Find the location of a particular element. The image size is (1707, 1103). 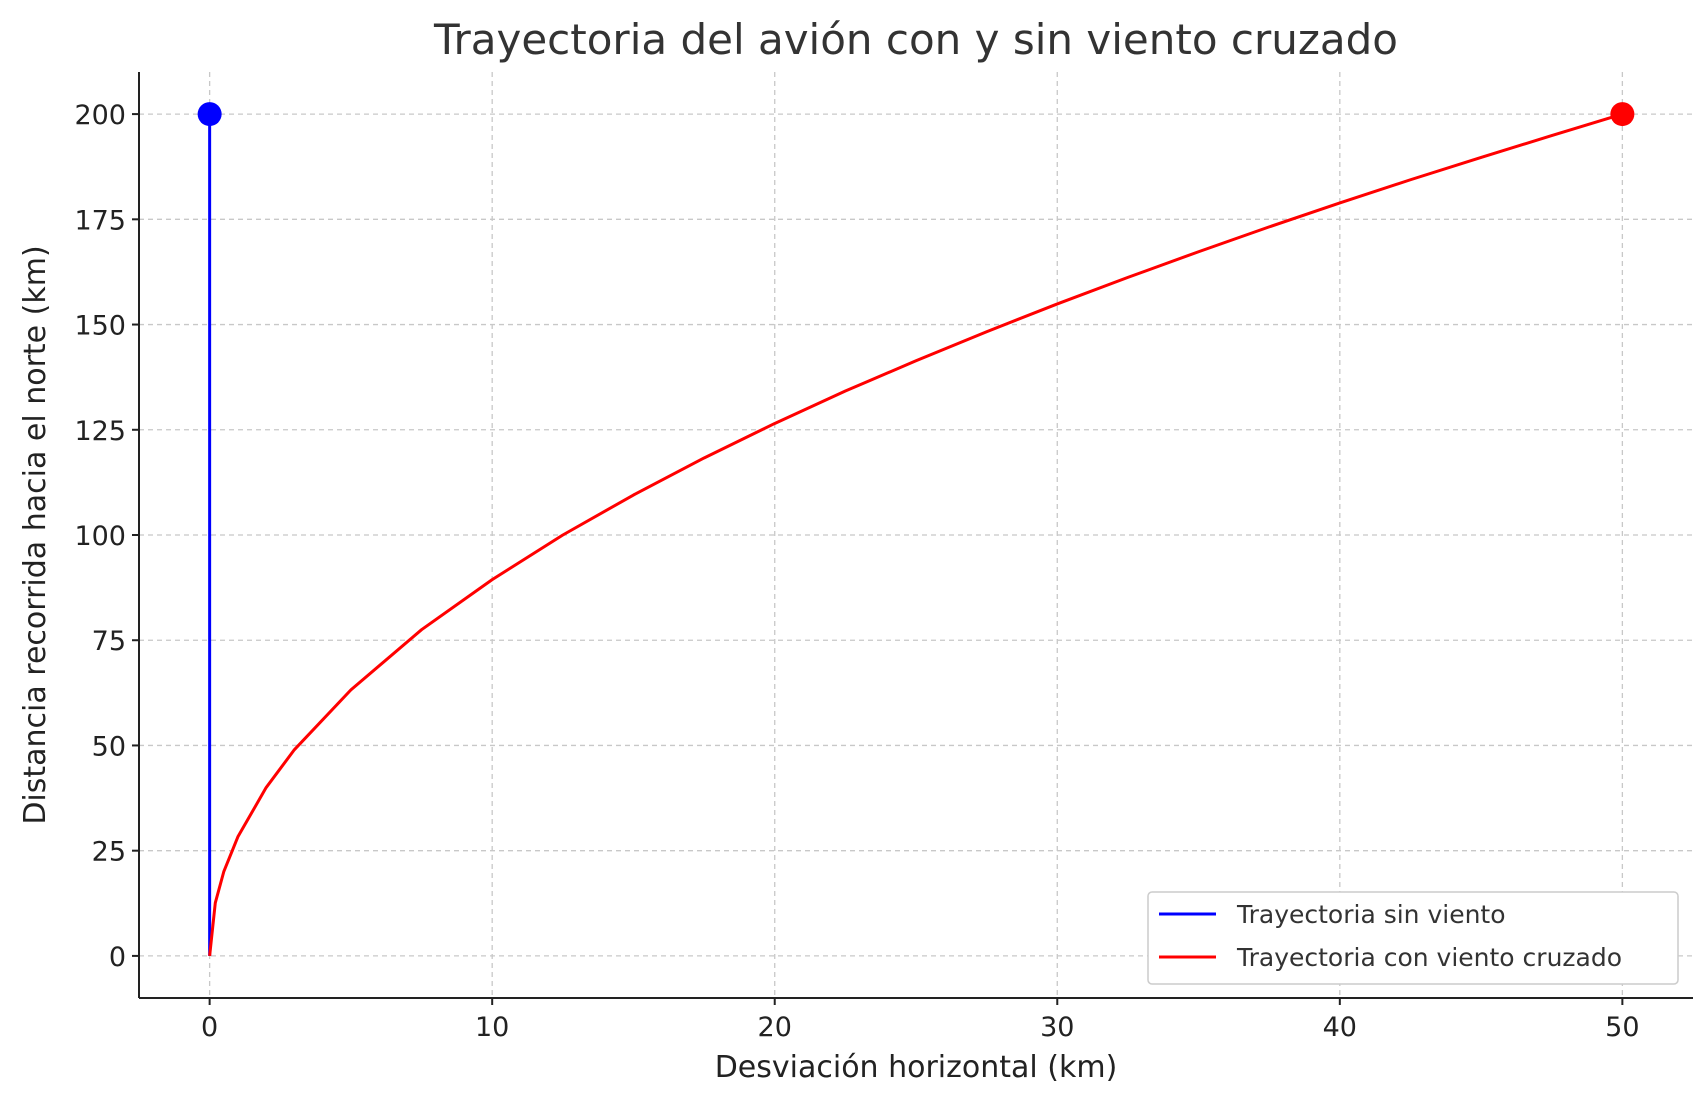

x-tick-label: 50 is located at coordinates (1622, 1027).